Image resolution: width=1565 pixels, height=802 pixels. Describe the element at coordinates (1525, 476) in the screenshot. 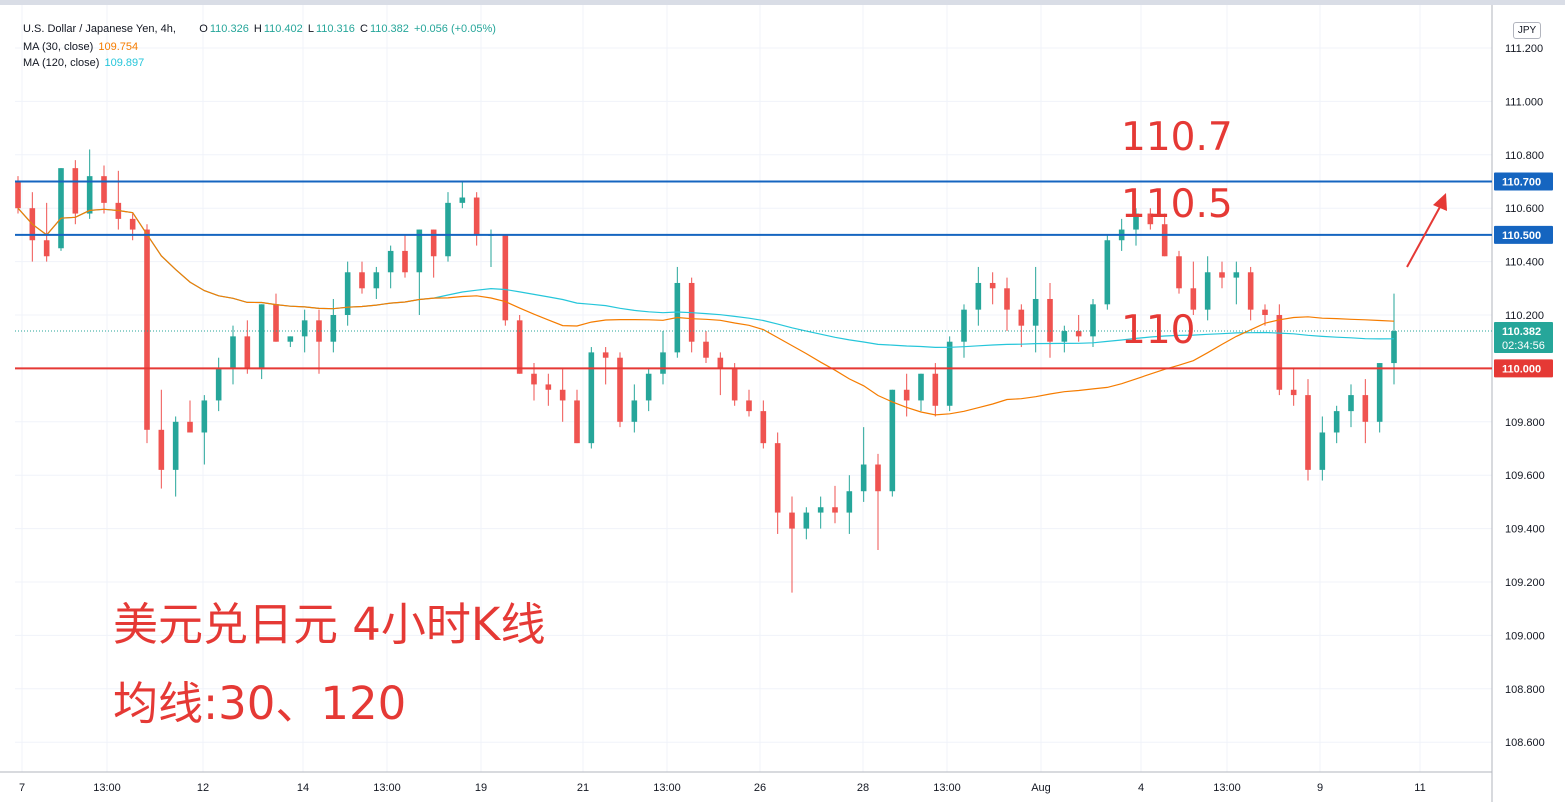

I see `y-tick-label: 109.600` at that location.